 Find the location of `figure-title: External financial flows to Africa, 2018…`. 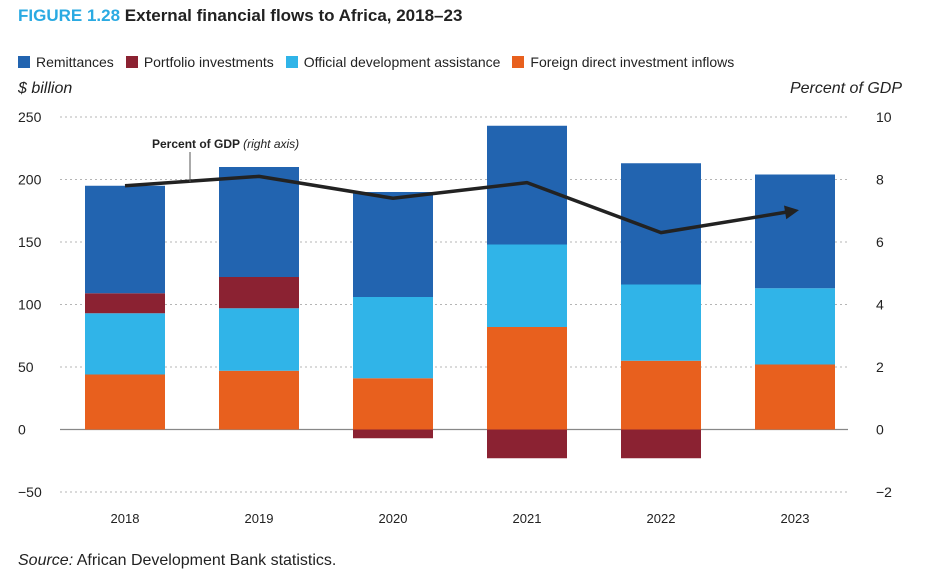

figure-title: External financial flows to Africa, 2018… is located at coordinates (293, 15).